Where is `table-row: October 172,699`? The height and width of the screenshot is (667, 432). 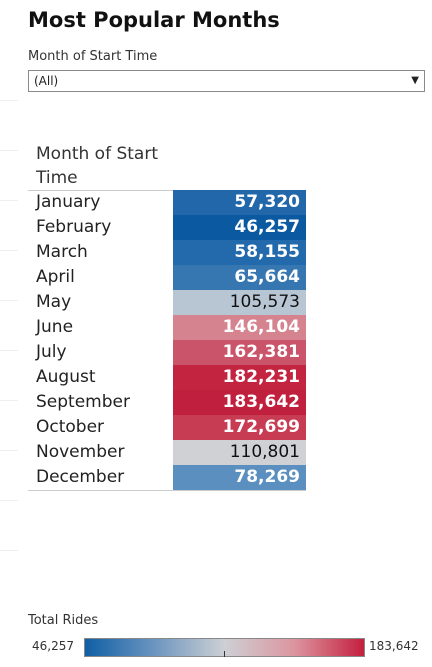
table-row: October 172,699 is located at coordinates (167, 427).